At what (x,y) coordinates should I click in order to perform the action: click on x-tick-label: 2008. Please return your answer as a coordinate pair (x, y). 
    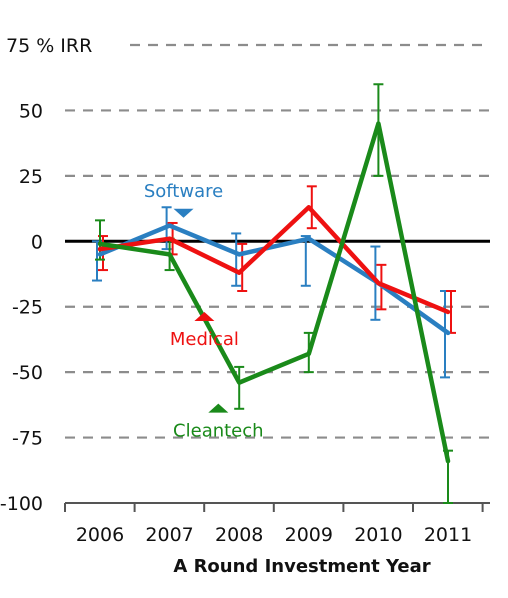
    Looking at the image, I should click on (239, 535).